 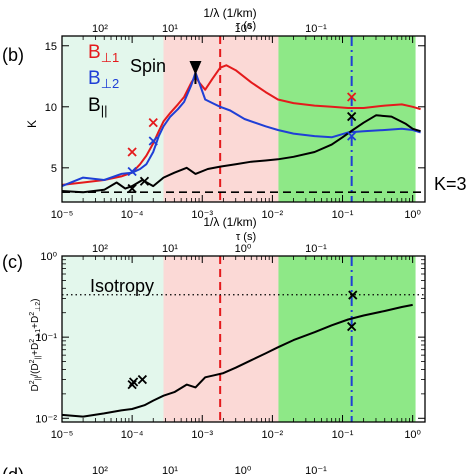 I want to click on panel-c-top-xlabel-lambda: 1/λ (1/km), so click(x=229, y=222).